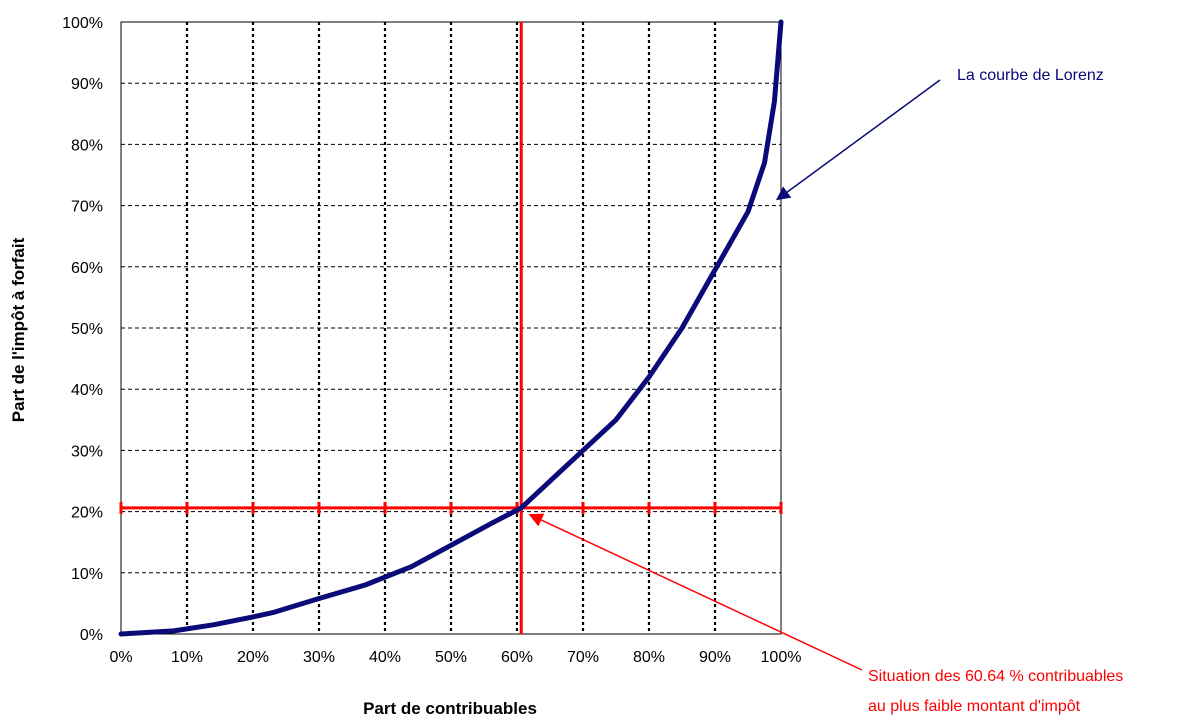  What do you see at coordinates (319, 657) in the screenshot?
I see `x-tick-label: 30%` at bounding box center [319, 657].